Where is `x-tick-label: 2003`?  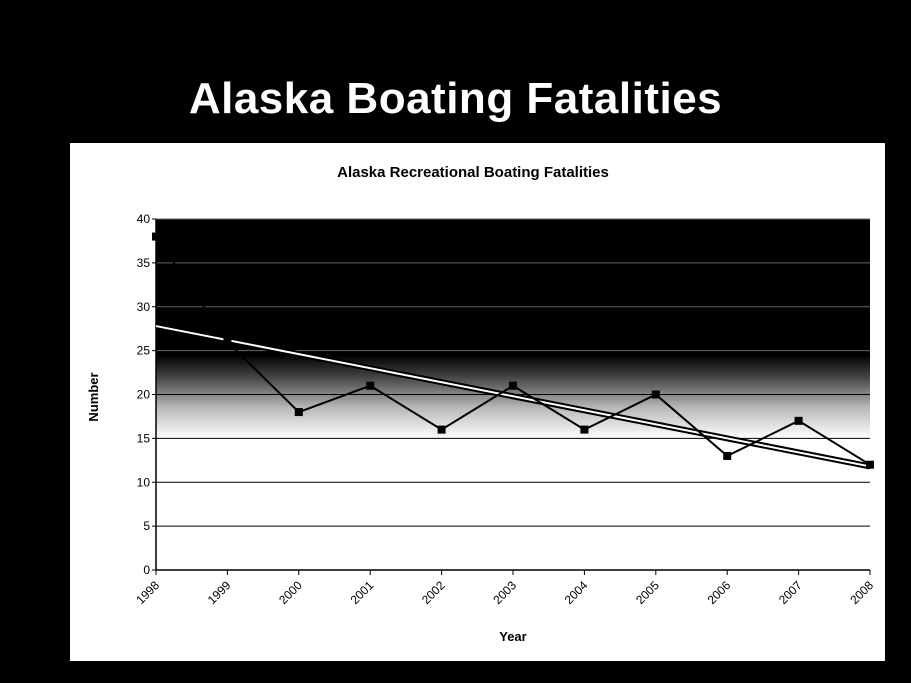 x-tick-label: 2003 is located at coordinates (504, 592).